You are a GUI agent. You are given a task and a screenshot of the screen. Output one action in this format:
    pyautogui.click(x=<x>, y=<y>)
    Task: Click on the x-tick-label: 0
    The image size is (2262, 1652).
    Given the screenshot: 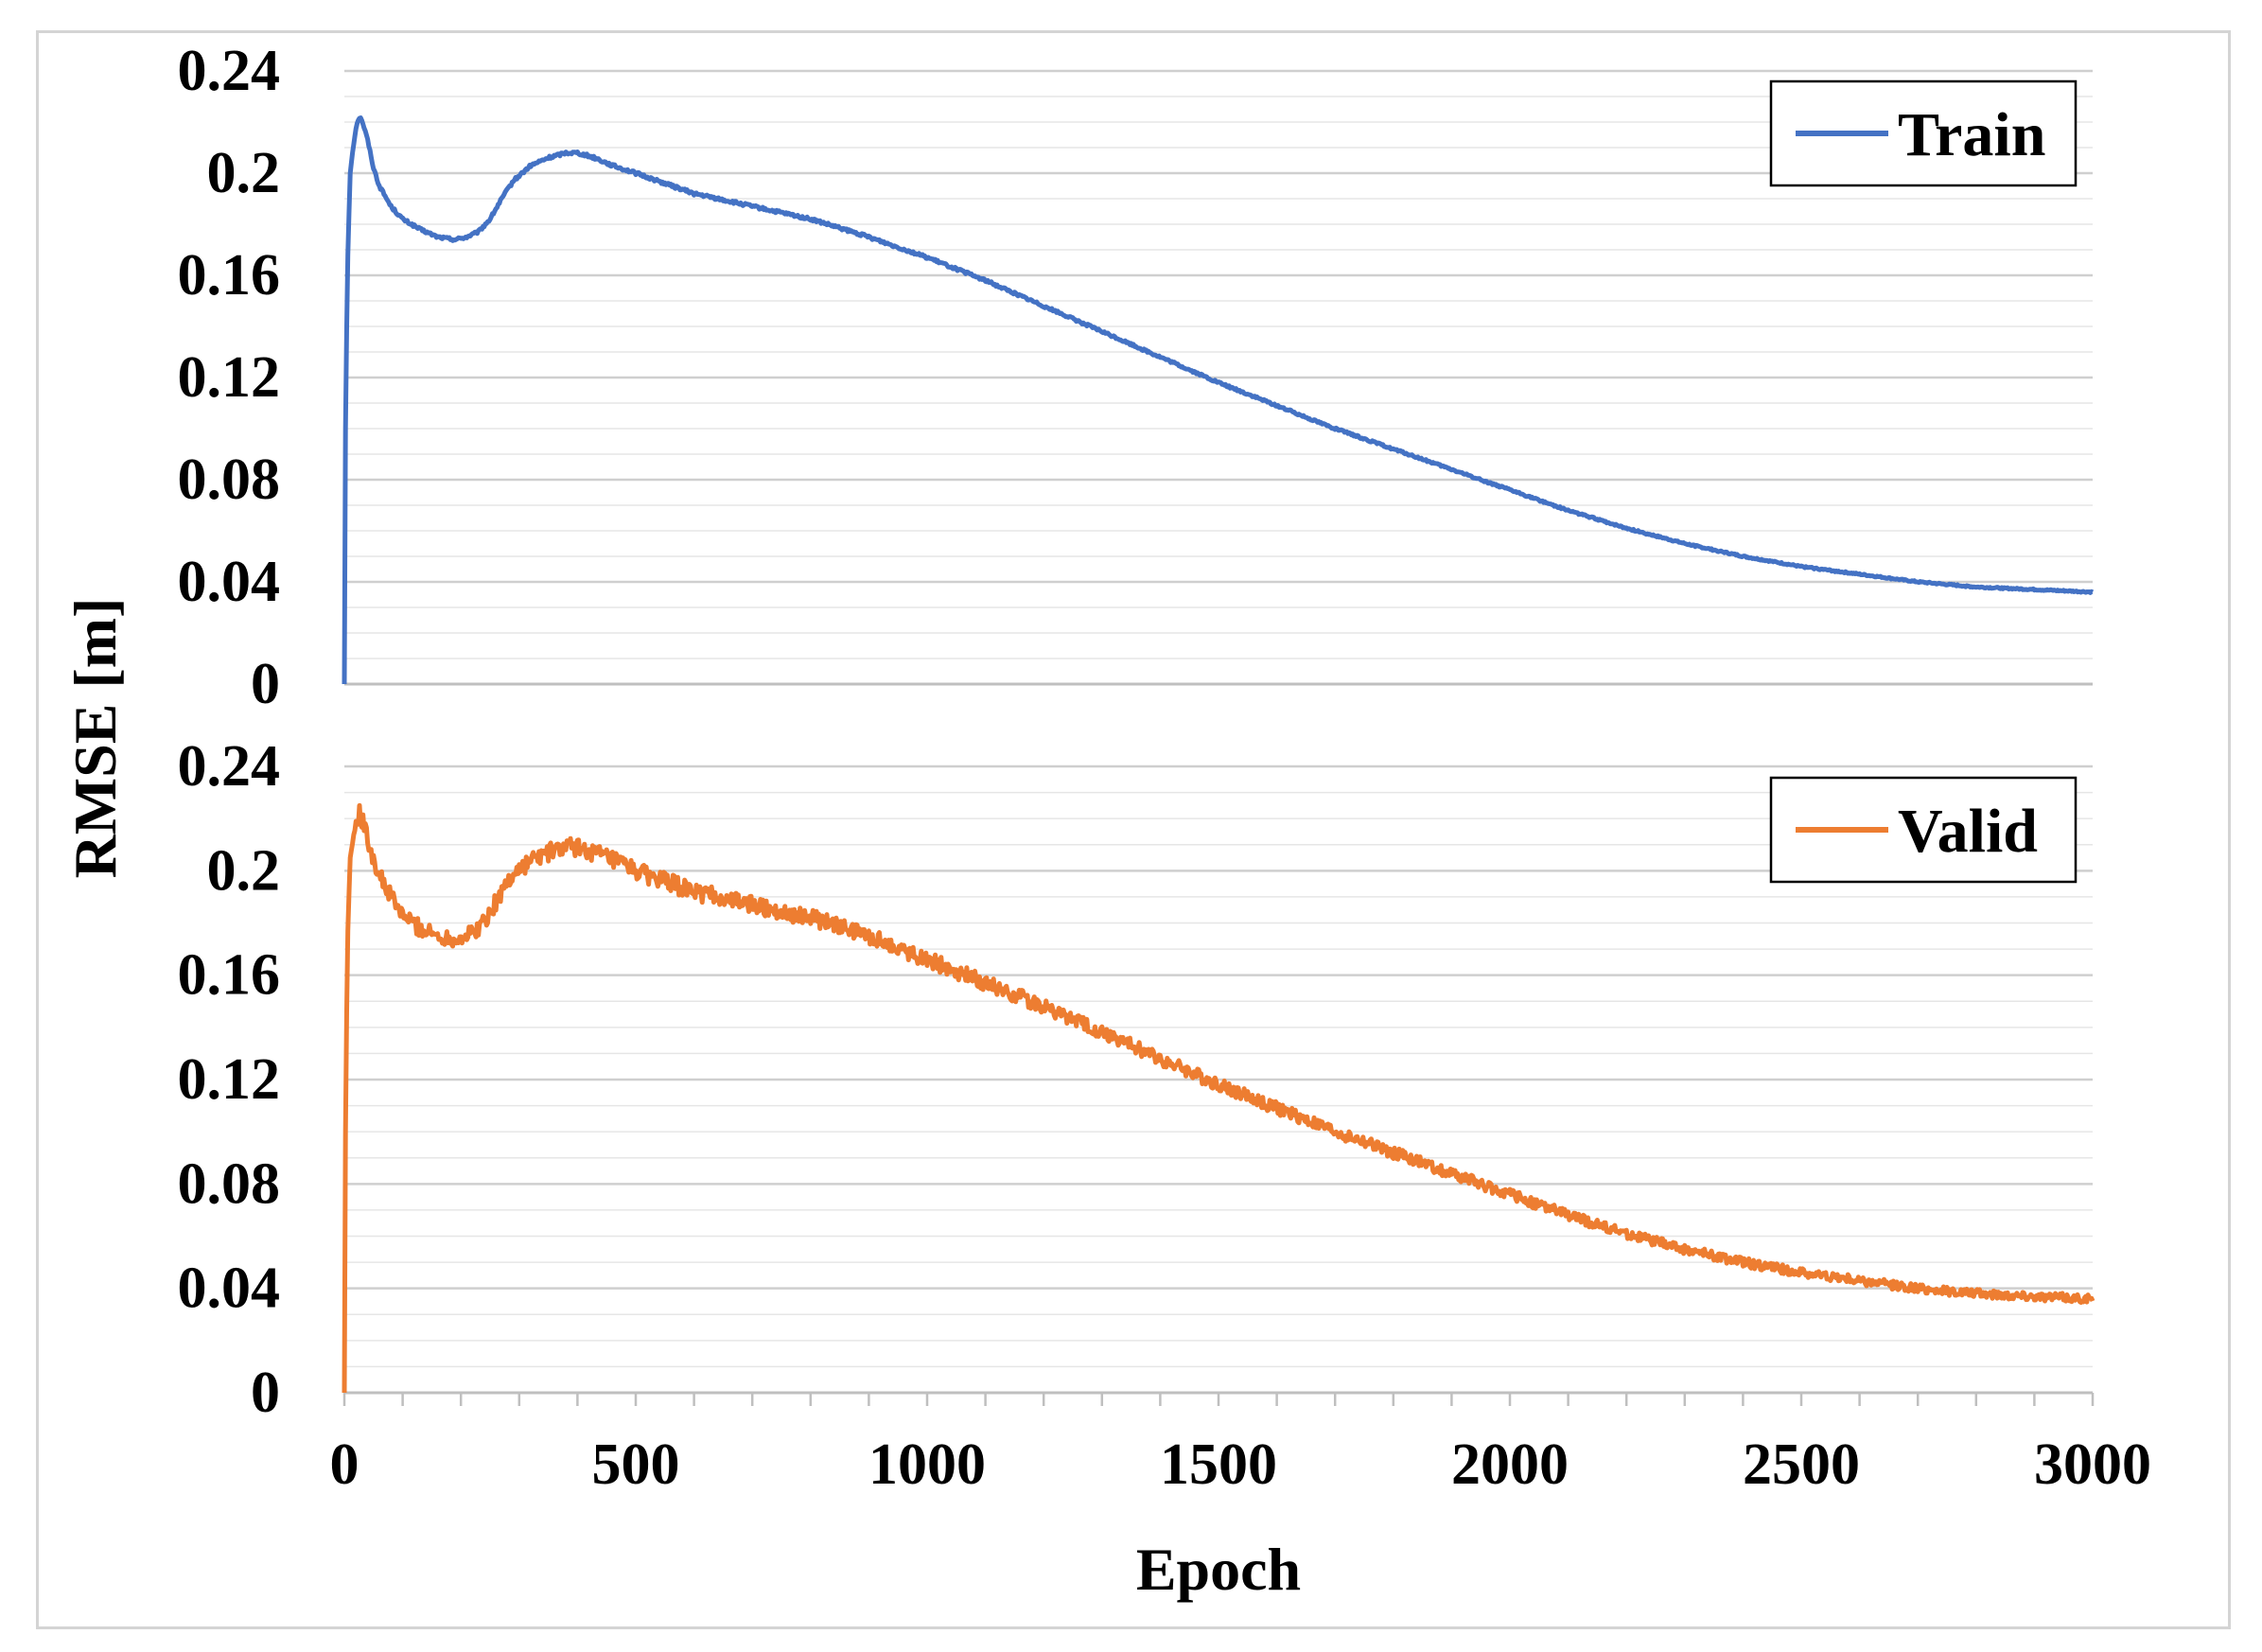 What is the action you would take?
    pyautogui.click(x=344, y=1464)
    